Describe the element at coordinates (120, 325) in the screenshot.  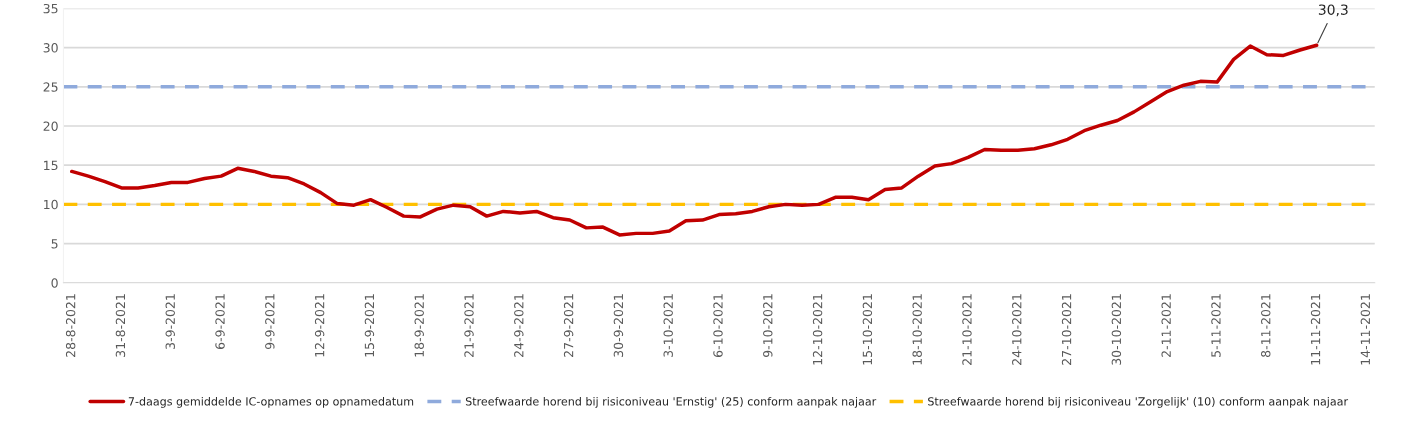
I see `x-tick-label: 31-8-2021` at that location.